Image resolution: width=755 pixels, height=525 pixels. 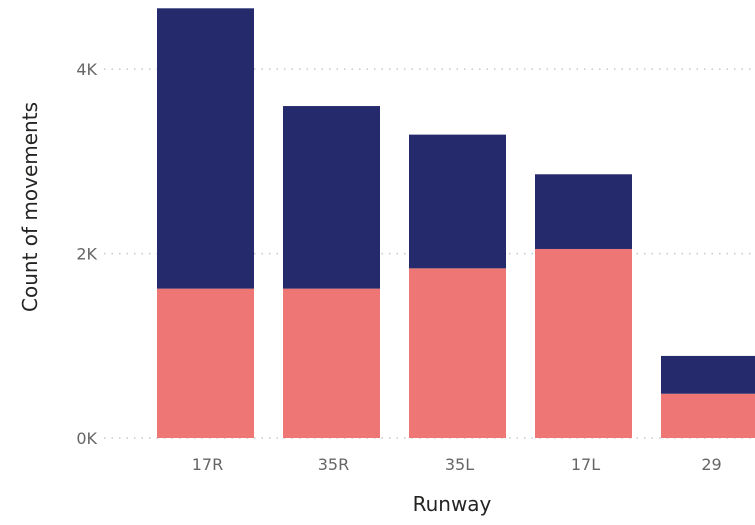 What do you see at coordinates (86, 69) in the screenshot?
I see `y-tick-label: 4K` at bounding box center [86, 69].